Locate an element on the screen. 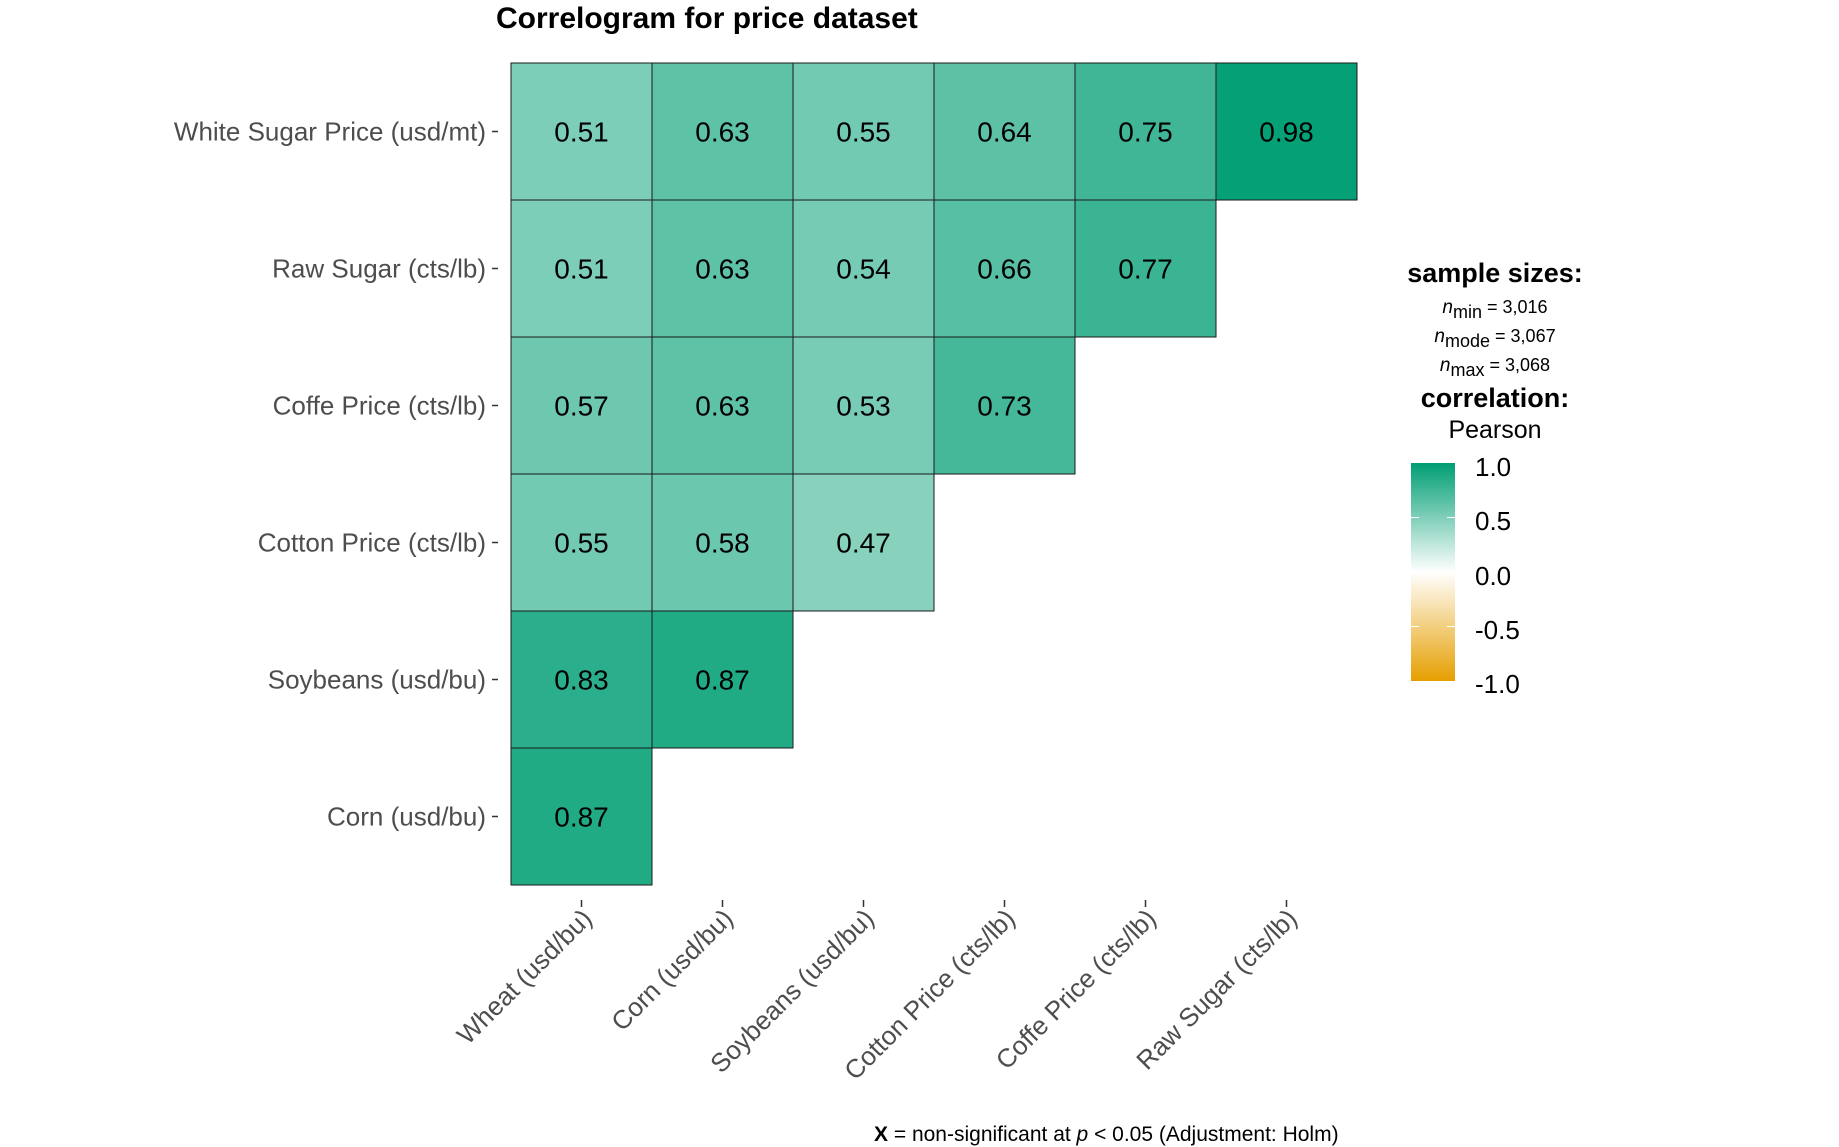 The image size is (1839, 1147). cell-value-label: 0.83 is located at coordinates (581, 680).